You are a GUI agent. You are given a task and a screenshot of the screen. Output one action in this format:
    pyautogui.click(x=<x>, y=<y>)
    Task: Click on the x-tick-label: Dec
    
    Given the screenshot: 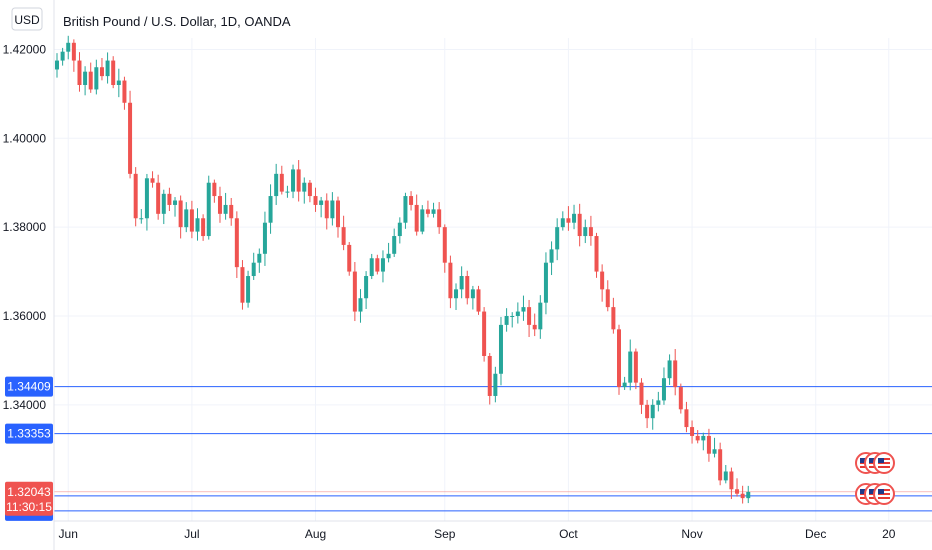 What is the action you would take?
    pyautogui.click(x=815, y=534)
    